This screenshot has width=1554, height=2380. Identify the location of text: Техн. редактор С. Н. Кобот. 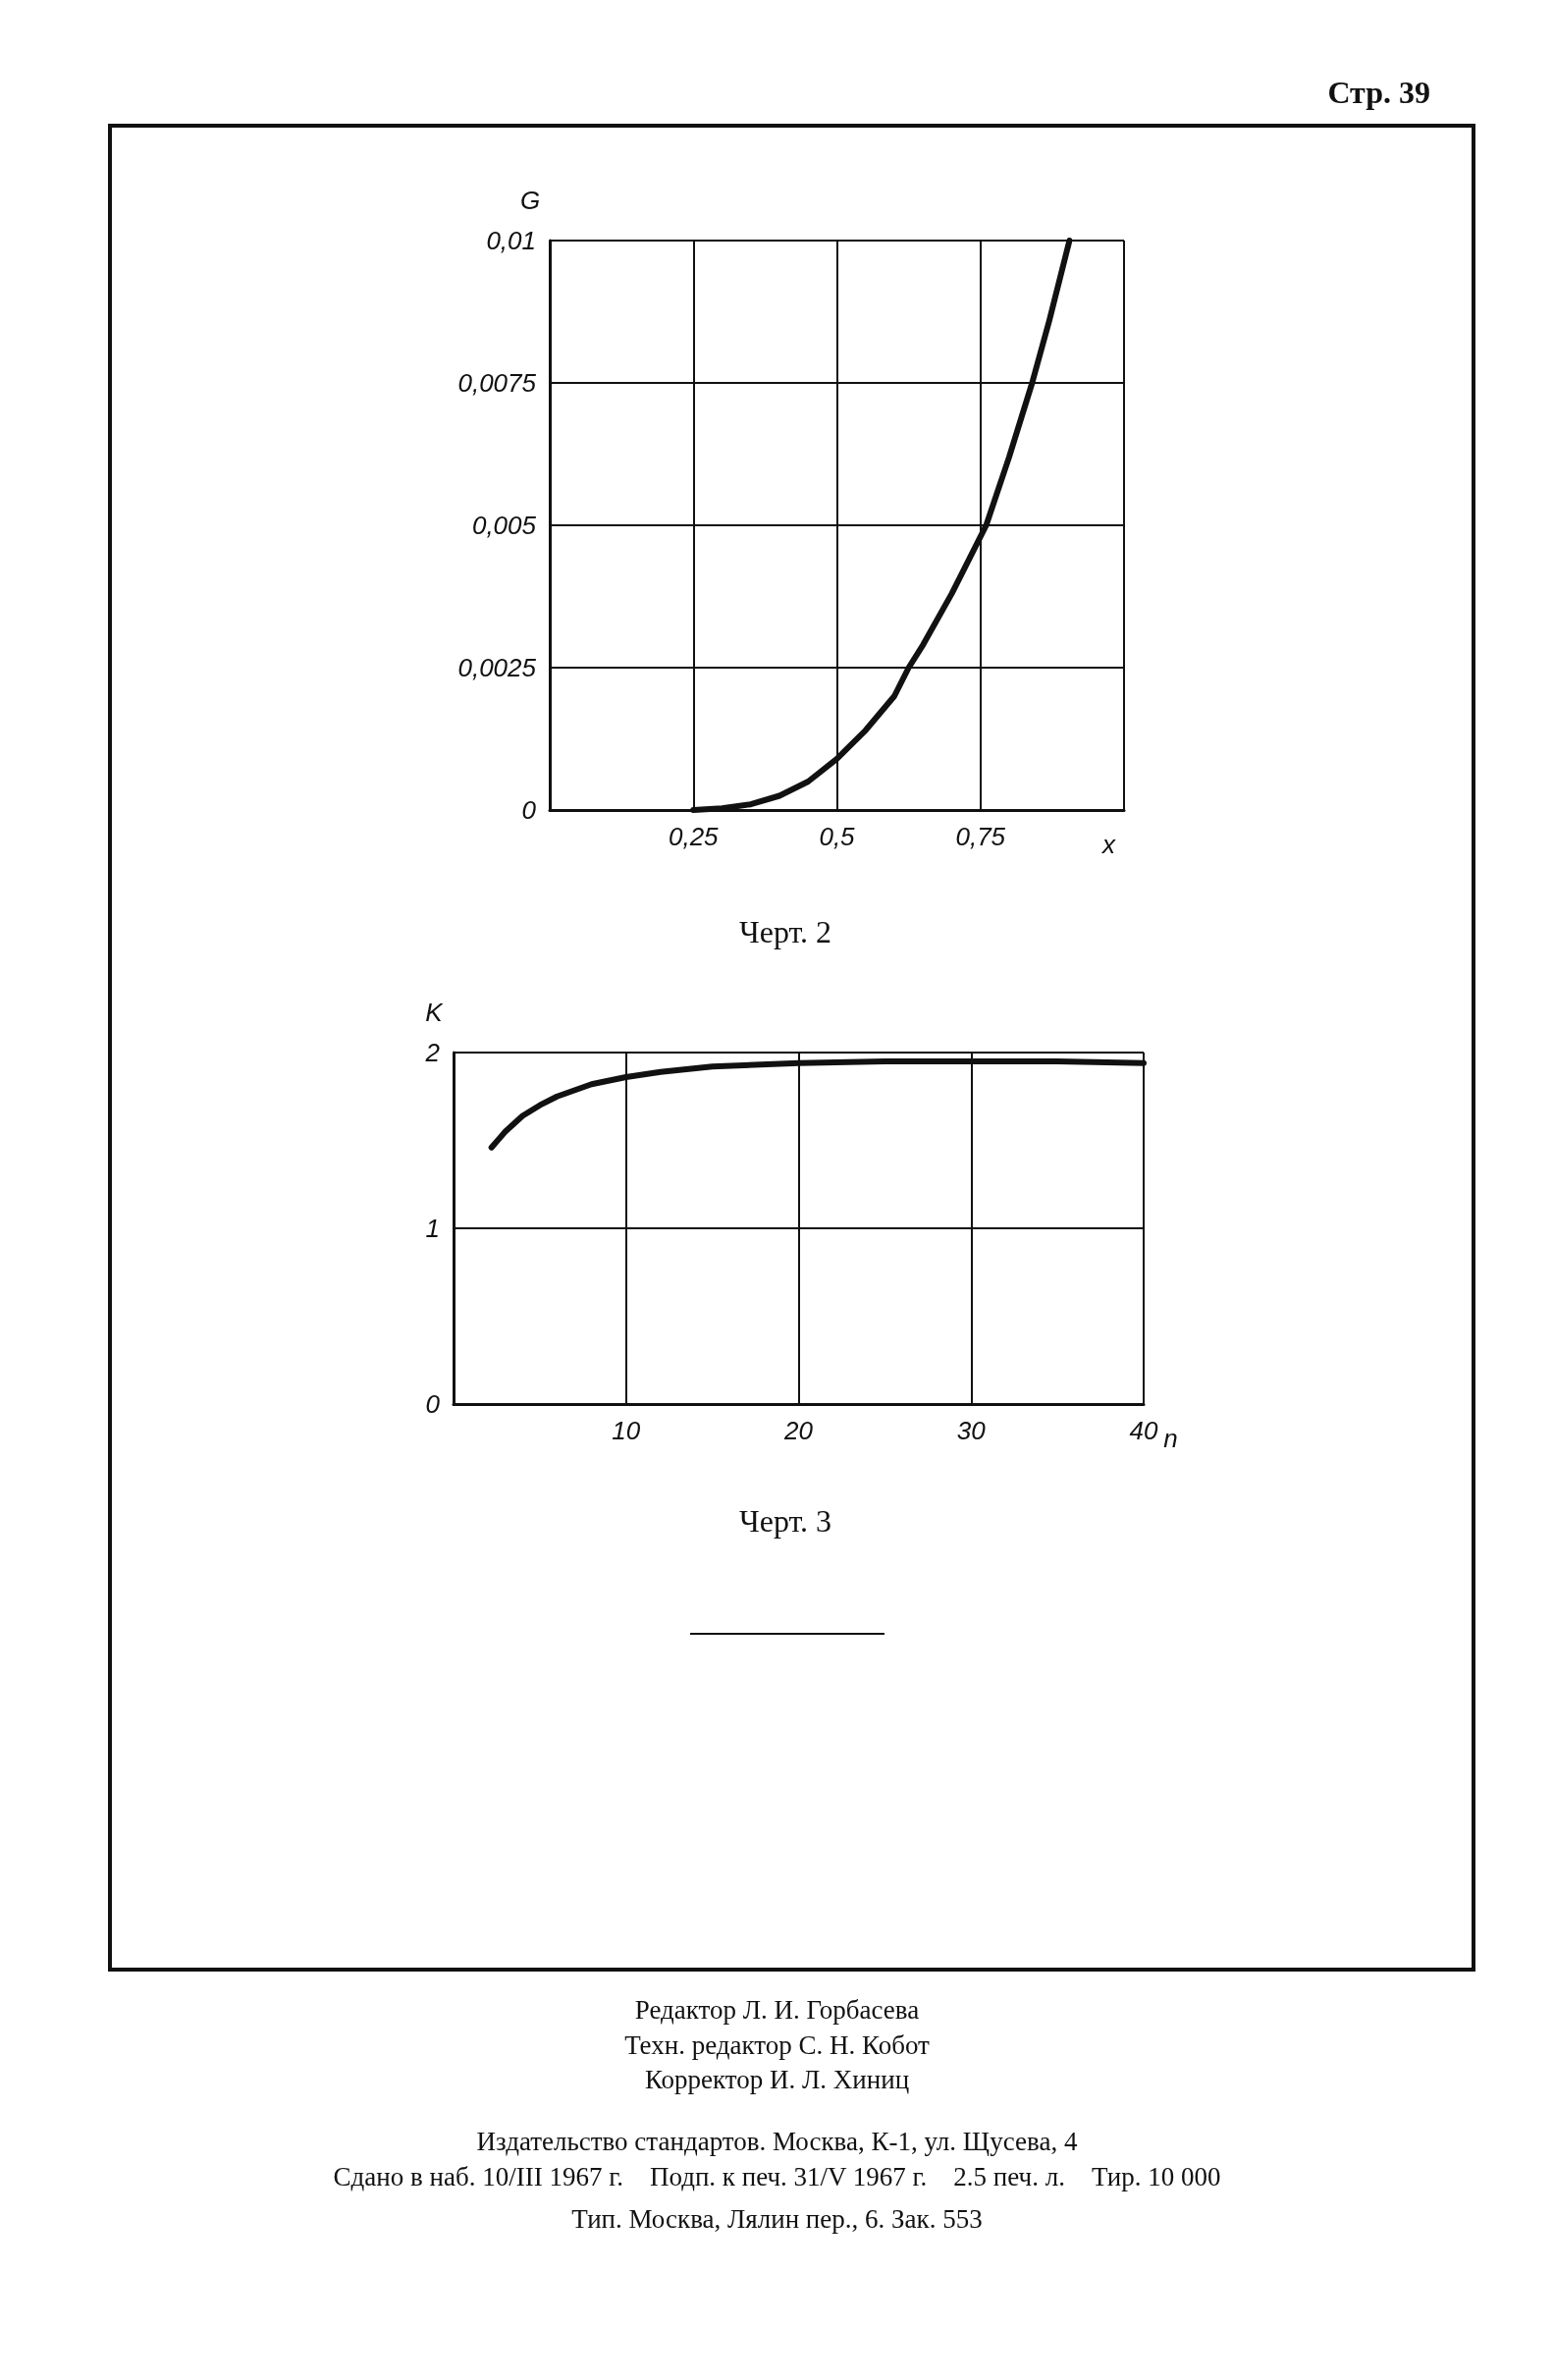
(777, 2045).